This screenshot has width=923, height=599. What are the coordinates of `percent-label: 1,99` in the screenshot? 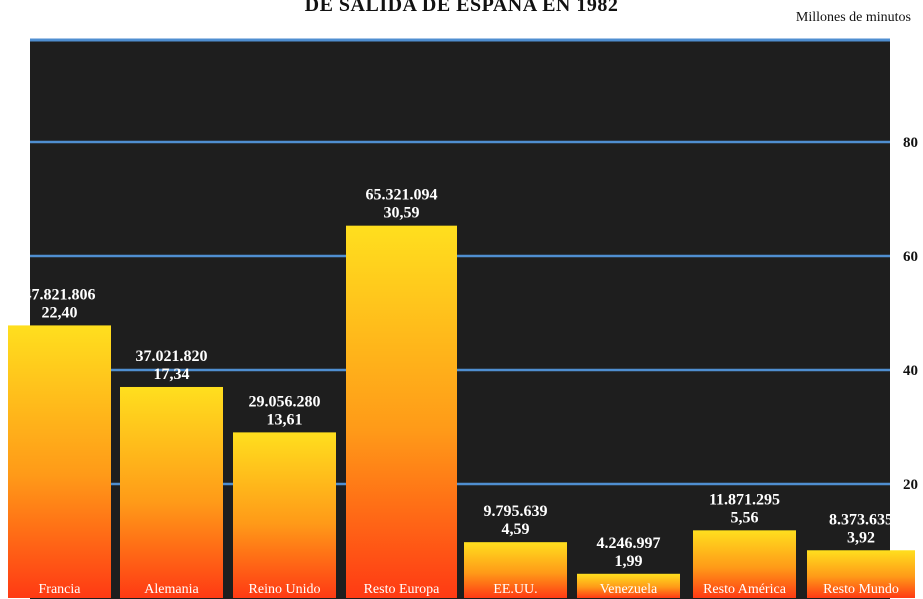 It's located at (629, 561).